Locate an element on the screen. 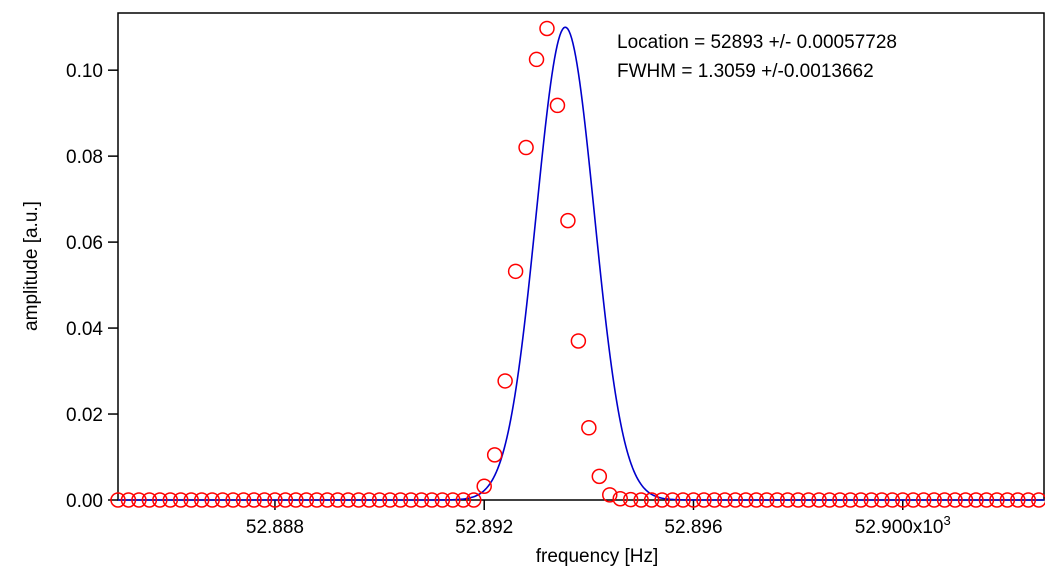  y-tick-label: 0.06 is located at coordinates (84, 243).